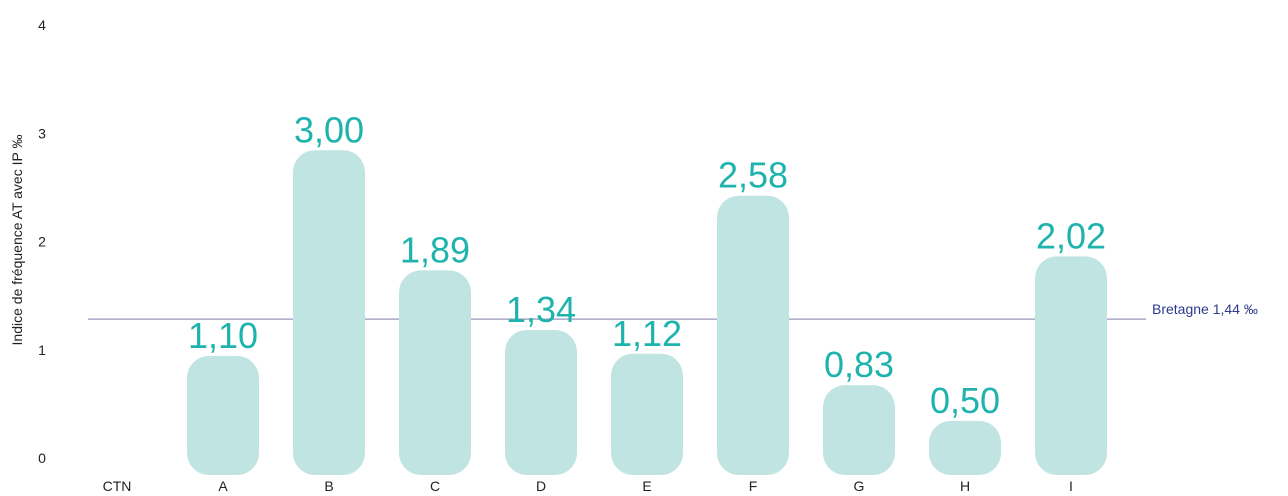 This screenshot has height=496, width=1288. What do you see at coordinates (42, 25) in the screenshot?
I see `y-tick-label: 4` at bounding box center [42, 25].